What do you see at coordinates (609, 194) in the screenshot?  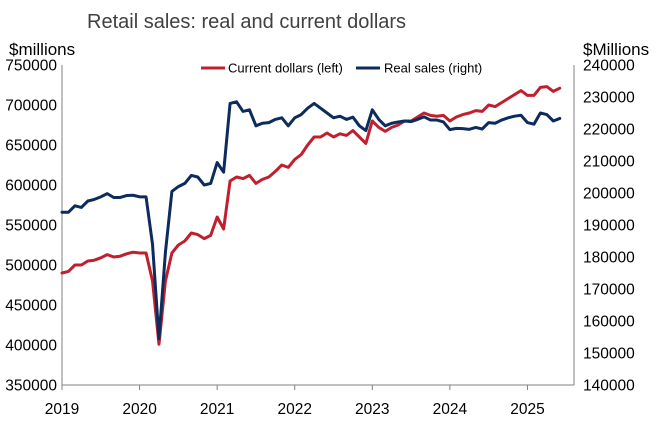 I see `right-y-tick-label: 200000` at bounding box center [609, 194].